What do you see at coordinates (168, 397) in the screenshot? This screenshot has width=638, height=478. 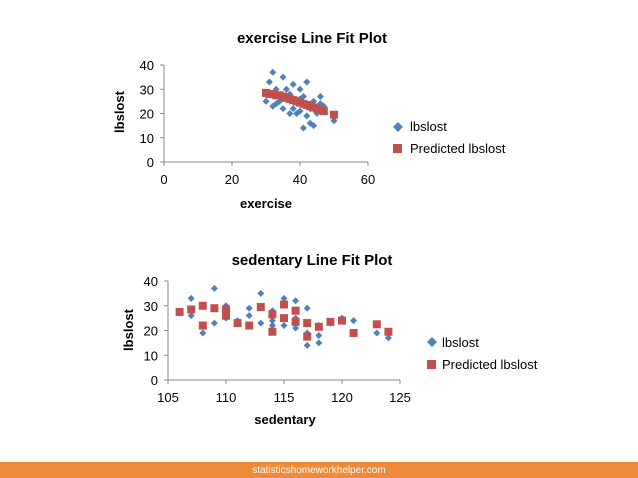 I see `x-tick-label: 105` at bounding box center [168, 397].